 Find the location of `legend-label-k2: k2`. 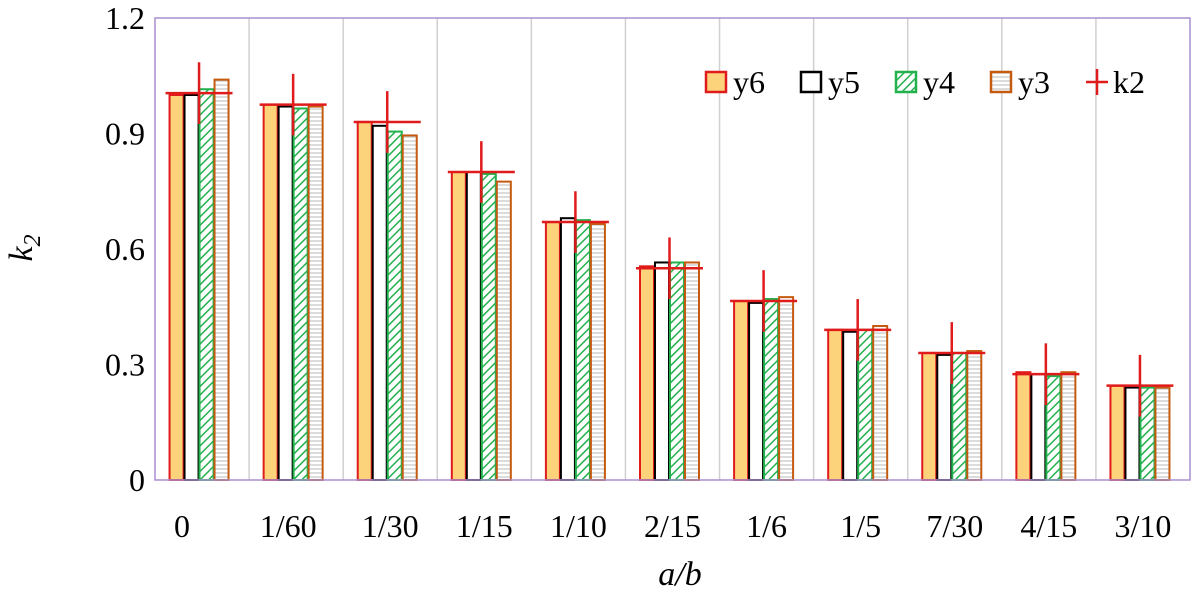

legend-label-k2: k2 is located at coordinates (1129, 82).